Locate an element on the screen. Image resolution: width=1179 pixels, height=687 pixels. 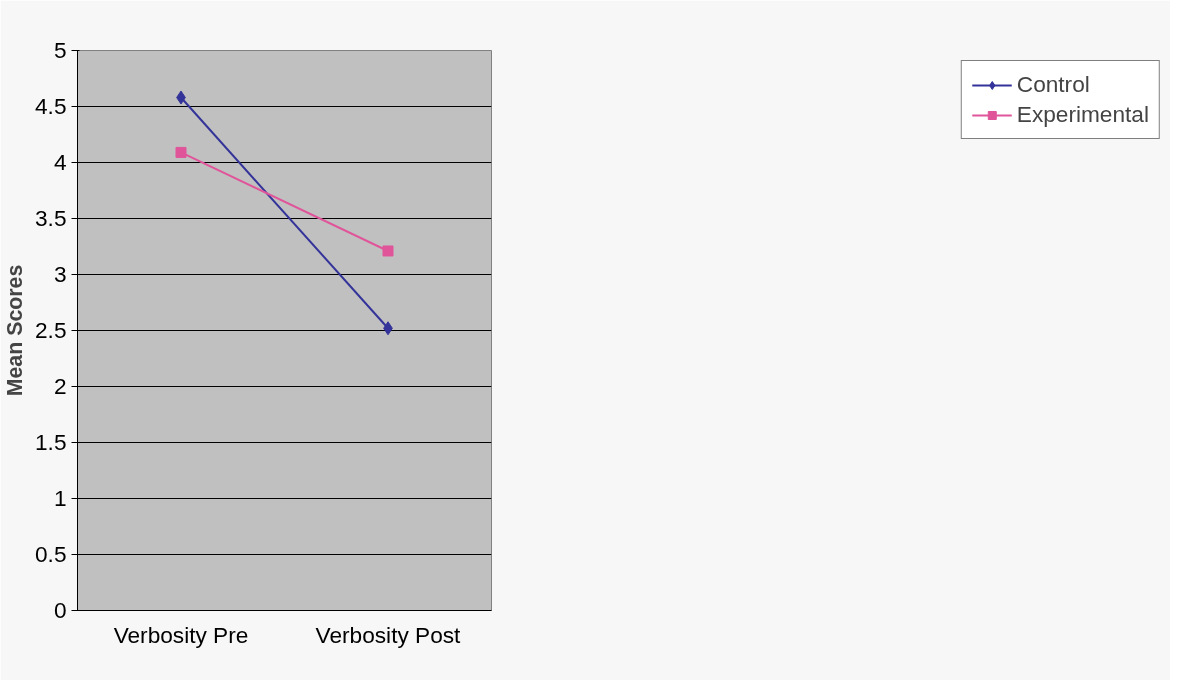
x-tick-label: Verbosity Post is located at coordinates (388, 634).